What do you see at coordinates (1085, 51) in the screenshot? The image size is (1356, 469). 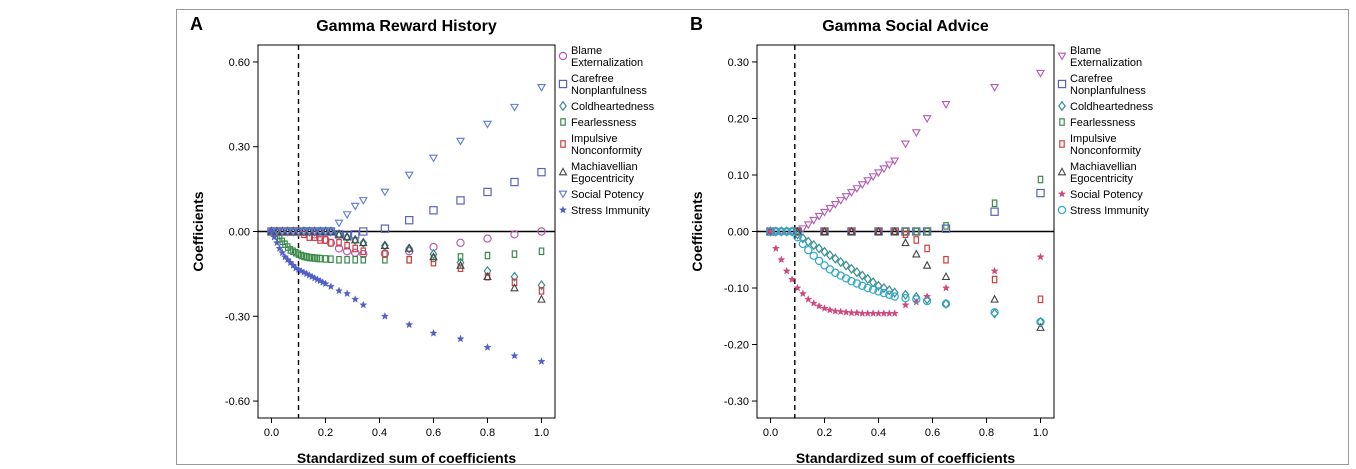 I see `legend-label-line: Blame` at bounding box center [1085, 51].